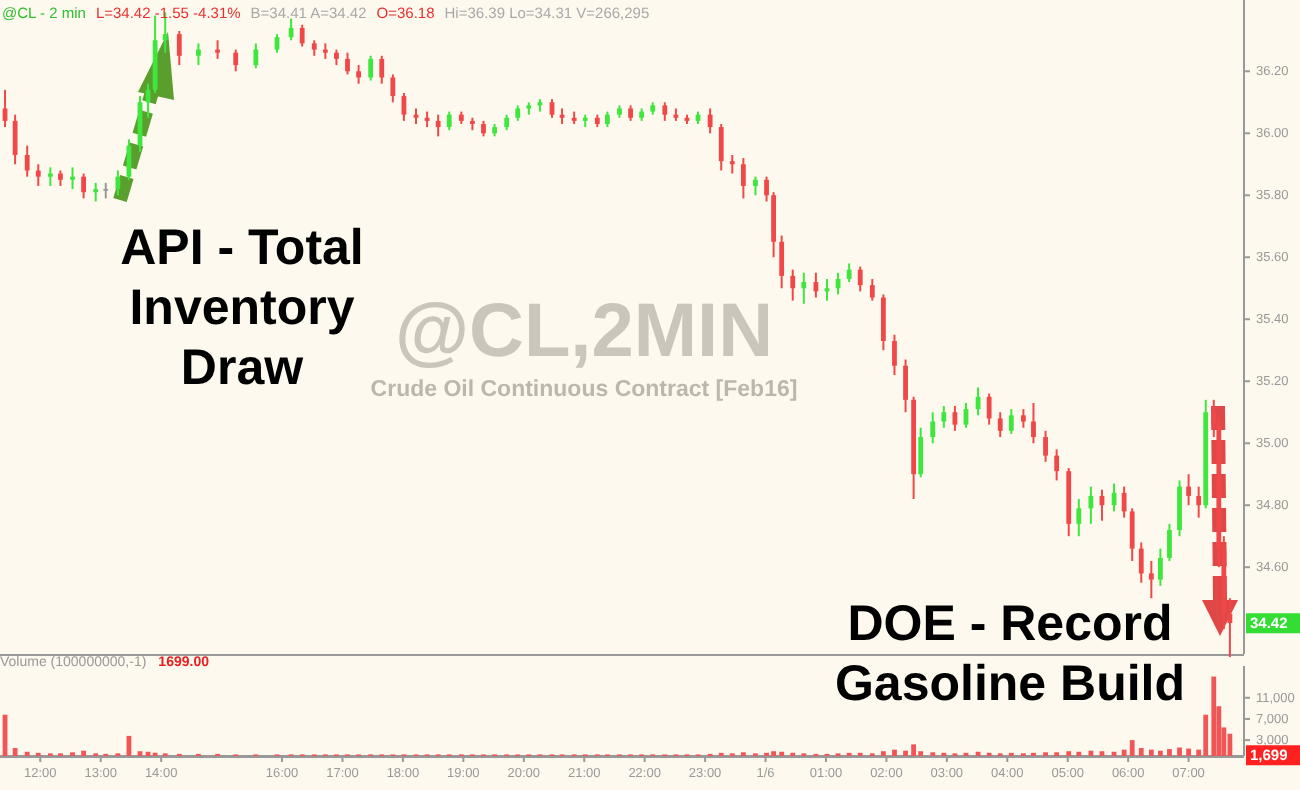  I want to click on annotation: Crude Oil Continuous Contract [Feb16], so click(584, 390).